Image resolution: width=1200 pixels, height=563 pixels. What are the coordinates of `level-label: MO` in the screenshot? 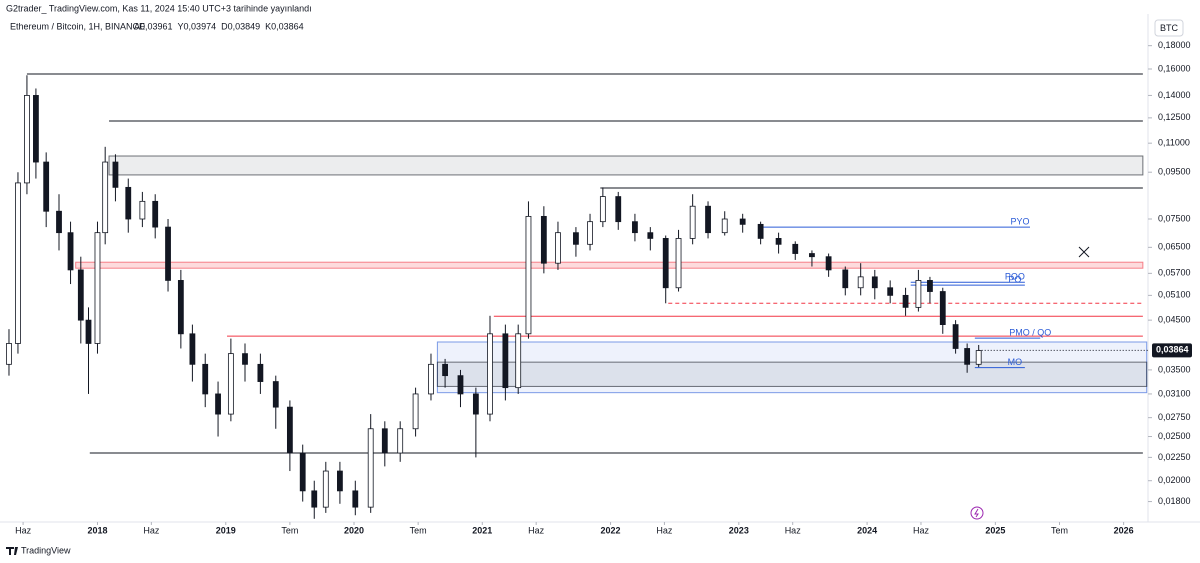 It's located at (1015, 362).